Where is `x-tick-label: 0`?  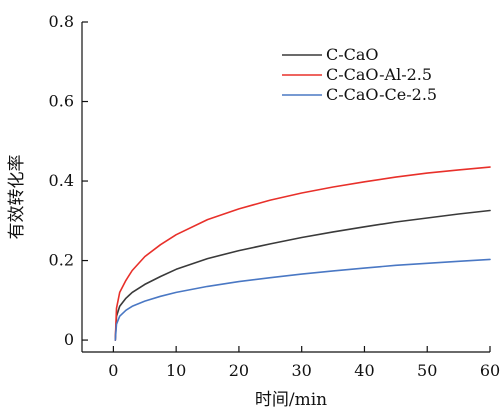
x-tick-label: 0 is located at coordinates (113, 370).